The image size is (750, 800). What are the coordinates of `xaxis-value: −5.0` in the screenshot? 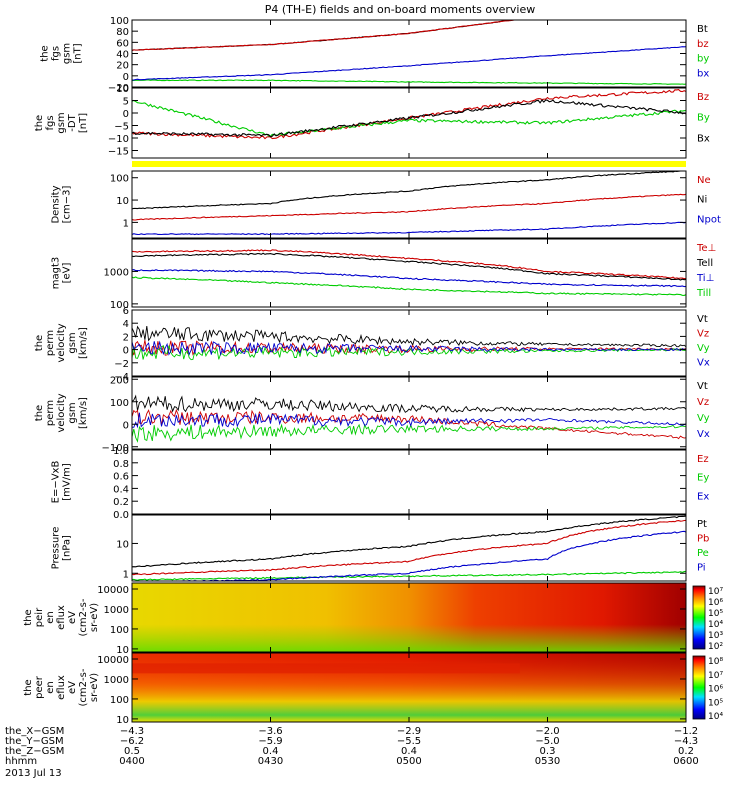 It's located at (547, 741).